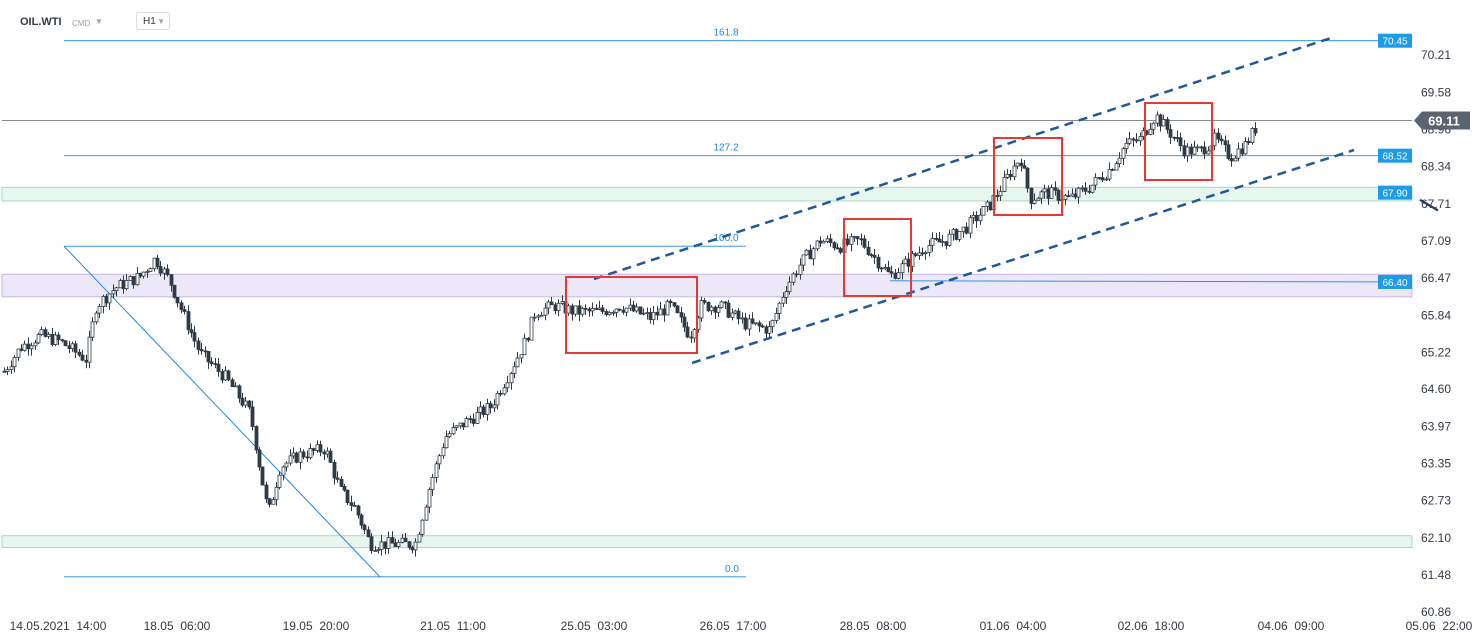 The image size is (1482, 643). Describe the element at coordinates (41, 22) in the screenshot. I see `symbol-label: OIL.WTI` at that location.